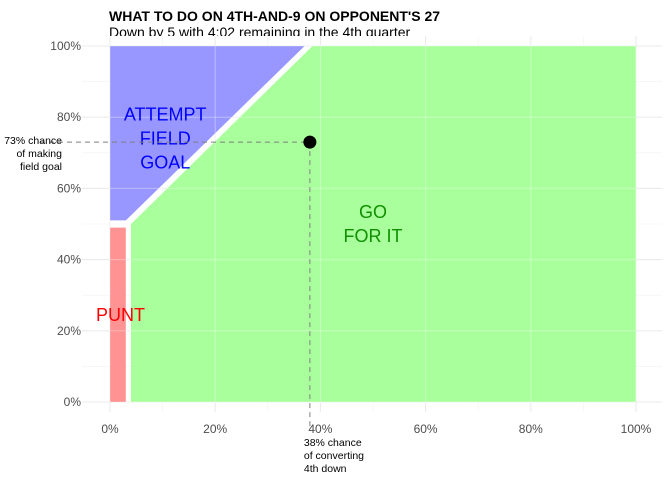 The width and height of the screenshot is (672, 480). Describe the element at coordinates (373, 236) in the screenshot. I see `region-label: FOR IT` at that location.